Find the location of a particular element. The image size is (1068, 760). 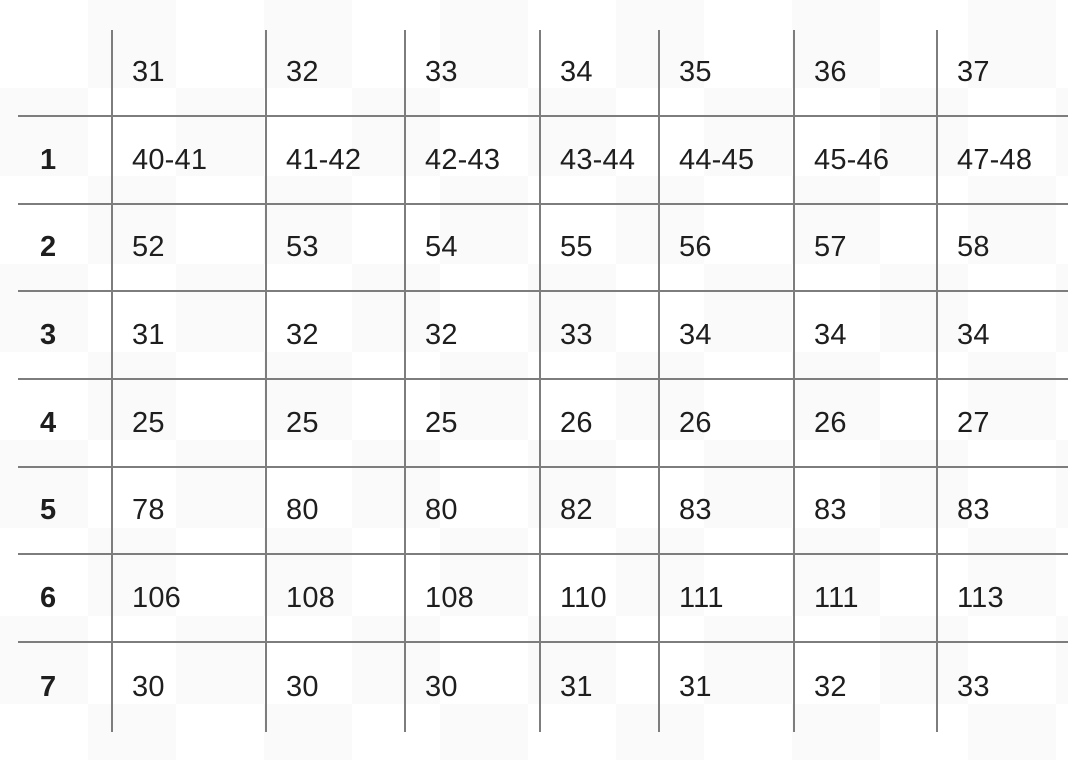

row-label: 2 is located at coordinates (64, 246).